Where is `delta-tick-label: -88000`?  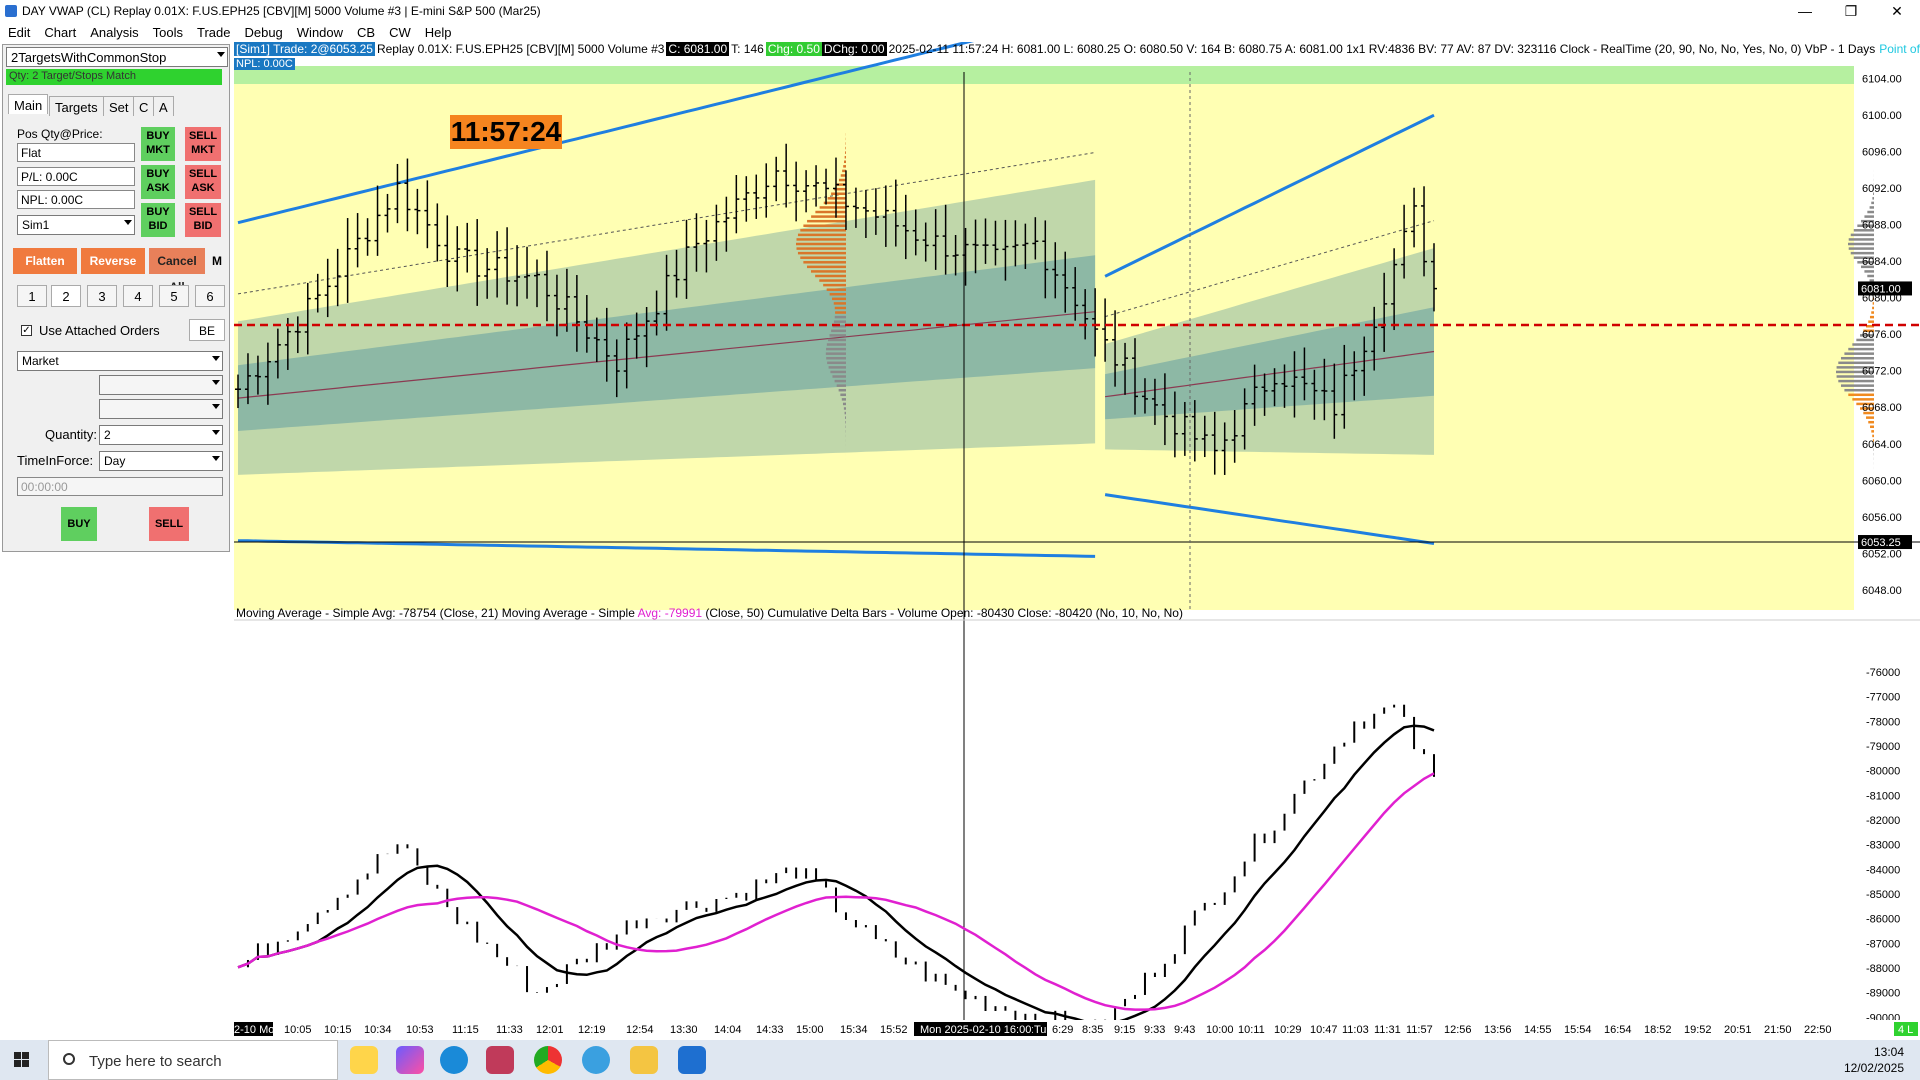
delta-tick-label: -88000 is located at coordinates (1883, 969).